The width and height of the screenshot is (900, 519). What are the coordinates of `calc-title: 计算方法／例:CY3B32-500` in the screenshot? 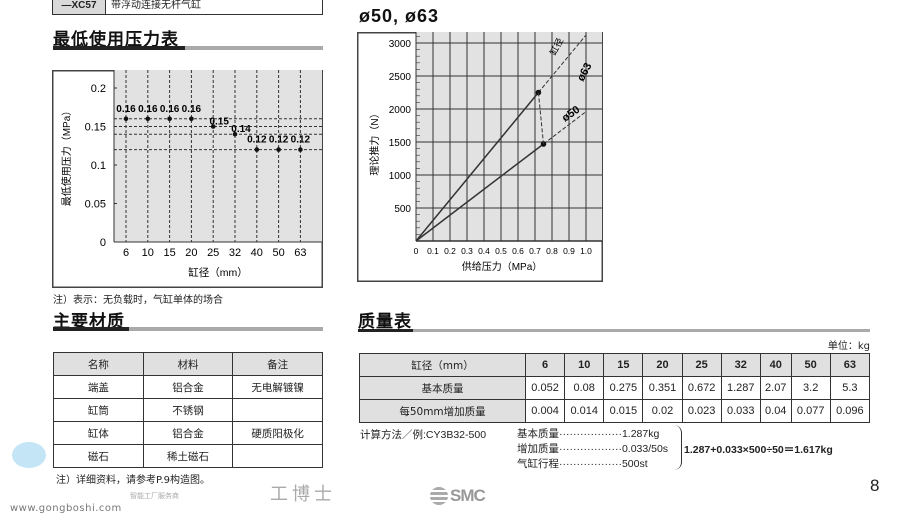 It's located at (423, 435).